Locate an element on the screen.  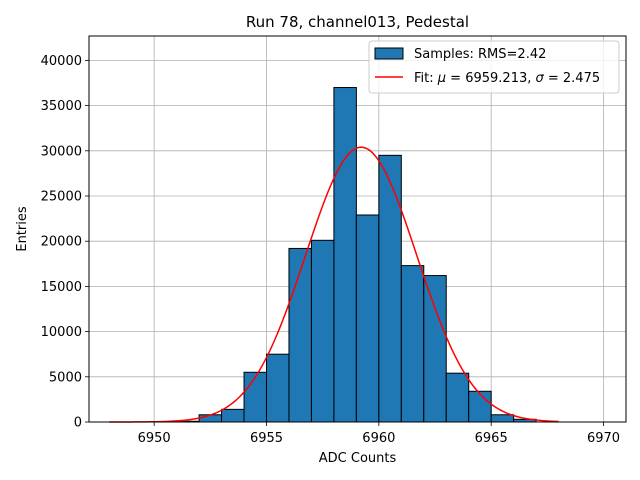
fit-mu-value: = 6959.213, is located at coordinates (490, 78).